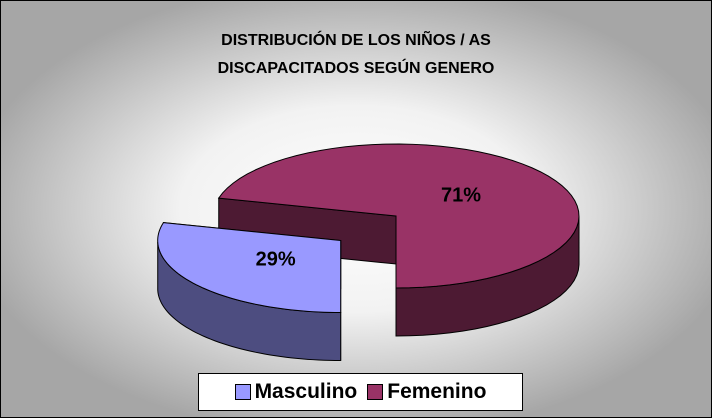  Describe the element at coordinates (249, 268) in the screenshot. I see `slice-top` at that location.